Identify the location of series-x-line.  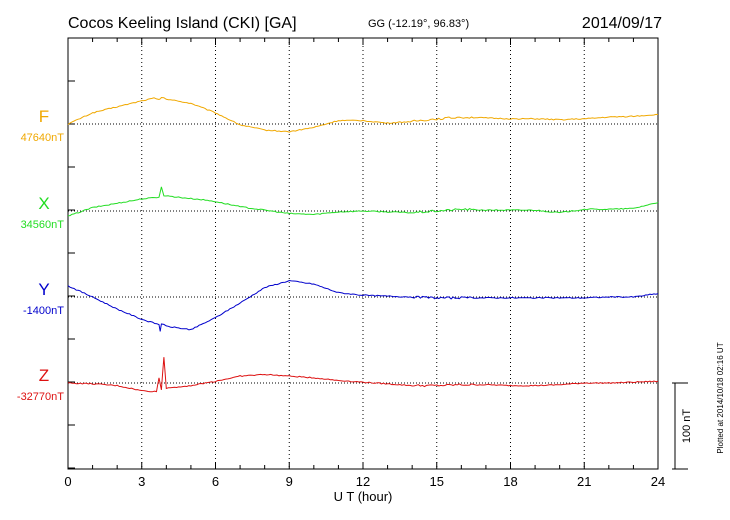
(363, 201).